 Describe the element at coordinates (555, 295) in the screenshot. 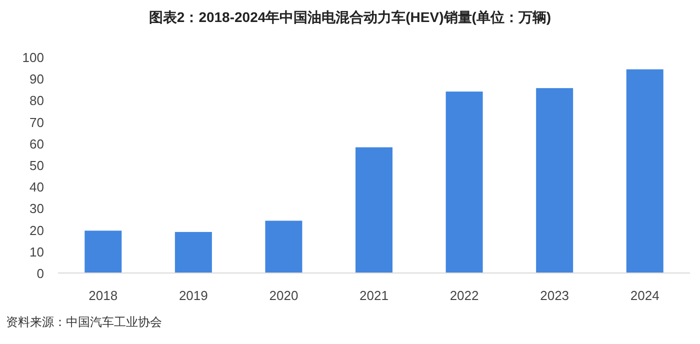

I see `x-tick-label: 2023` at that location.